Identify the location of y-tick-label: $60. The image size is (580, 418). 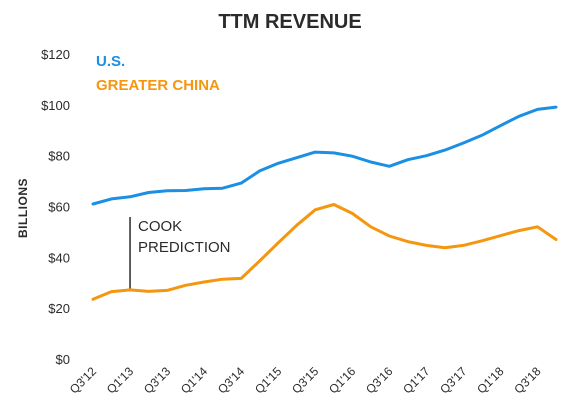
(59, 207).